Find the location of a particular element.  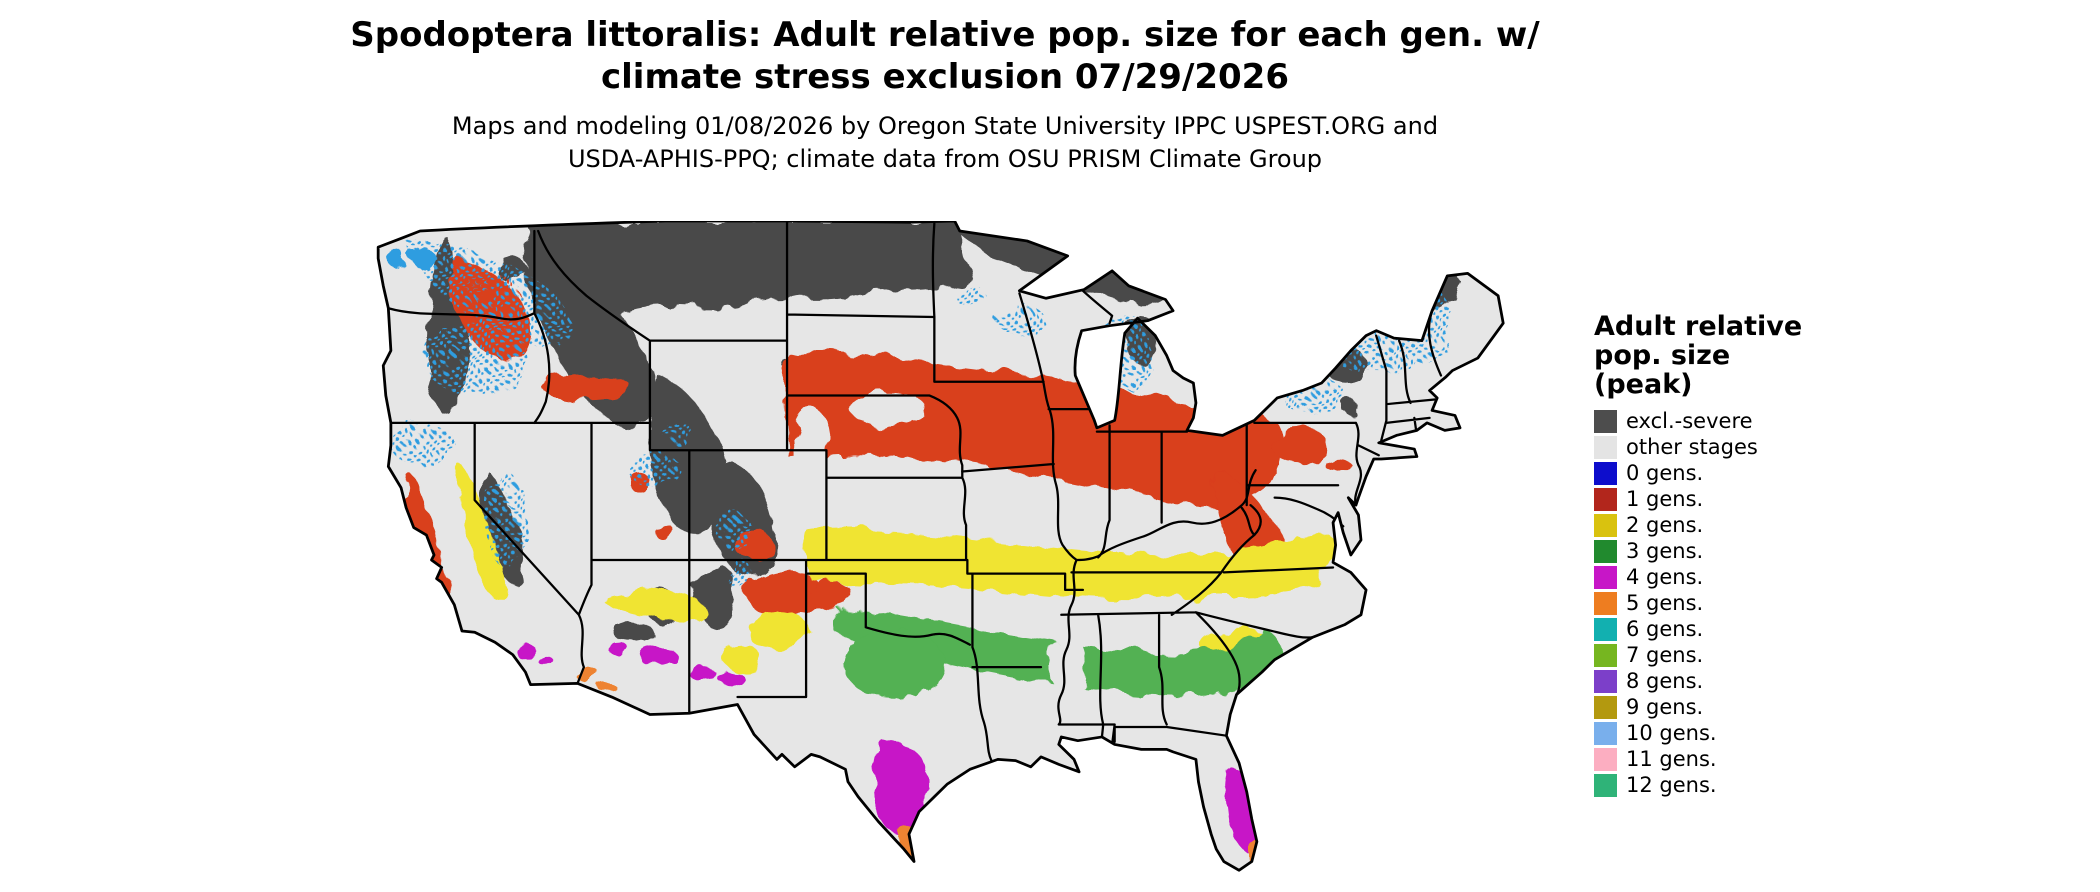

map-title-line2: climate stress exclusion 07/29/2026 is located at coordinates (944, 77).